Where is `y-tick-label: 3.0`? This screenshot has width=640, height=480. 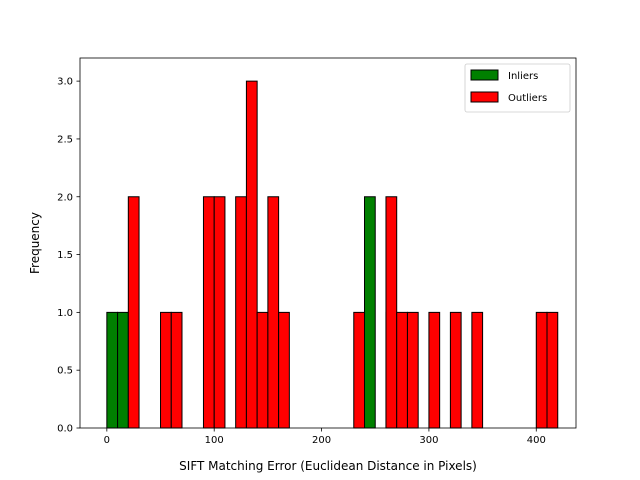
y-tick-label: 3.0 is located at coordinates (65, 82).